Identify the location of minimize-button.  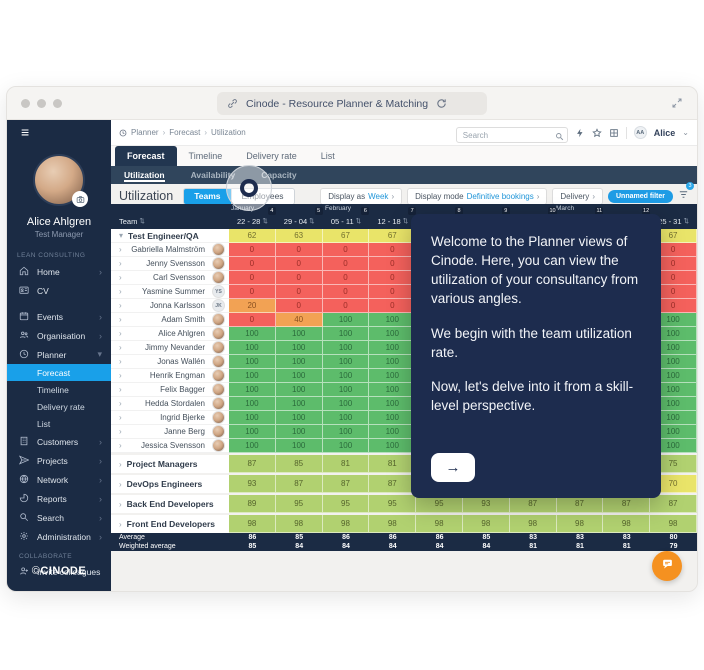
(41, 103).